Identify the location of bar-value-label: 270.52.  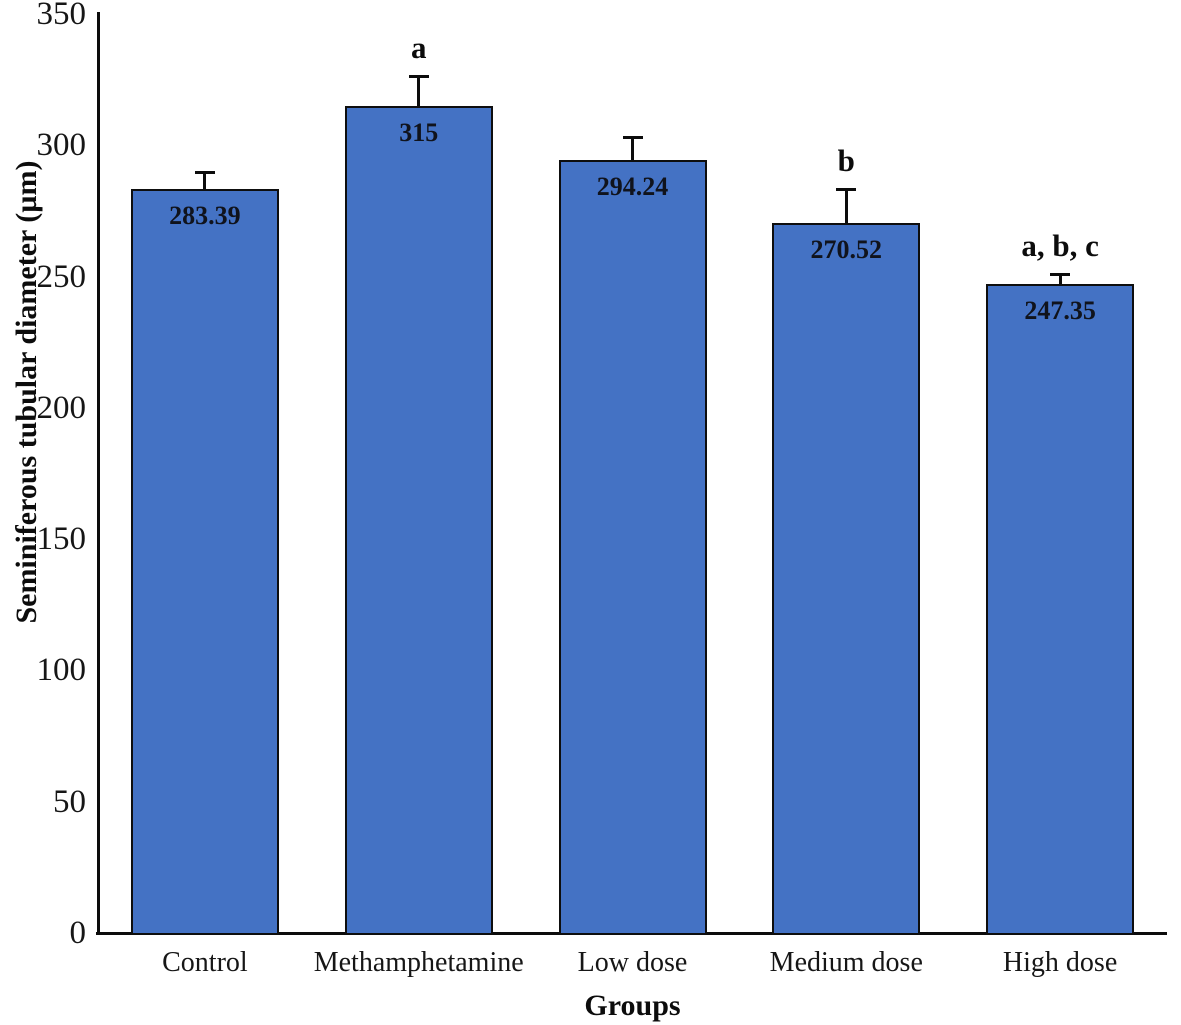
(846, 249).